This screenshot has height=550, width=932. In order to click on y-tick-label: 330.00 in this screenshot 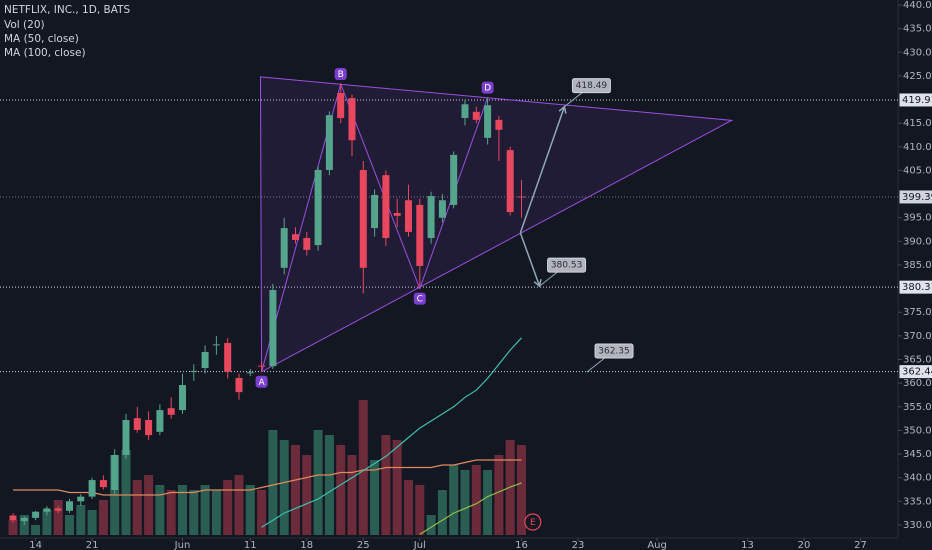, I will do `click(917, 525)`.